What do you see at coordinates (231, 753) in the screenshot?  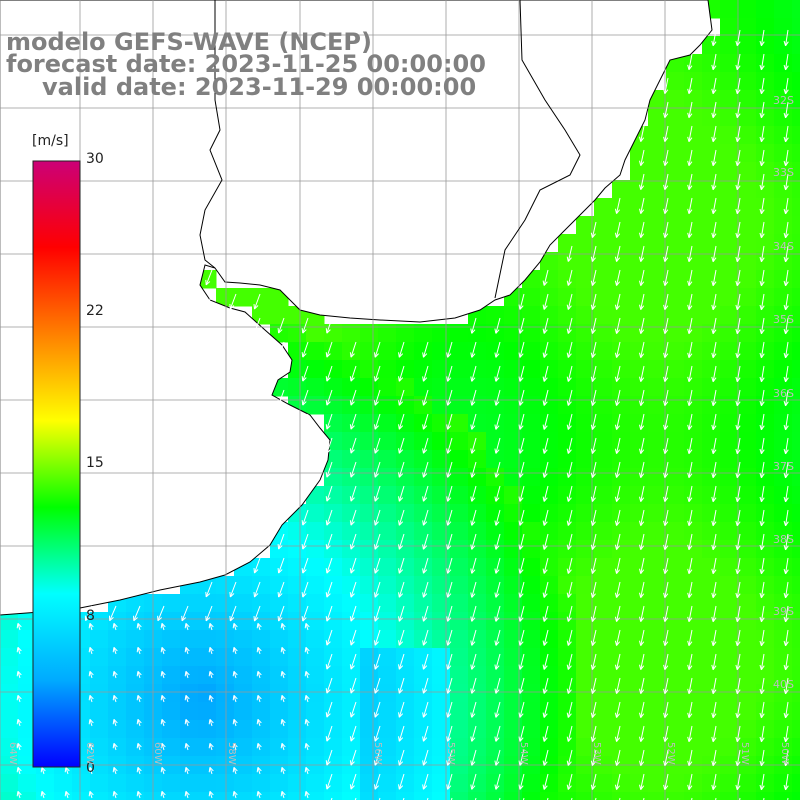 I see `lon-label: 58W` at bounding box center [231, 753].